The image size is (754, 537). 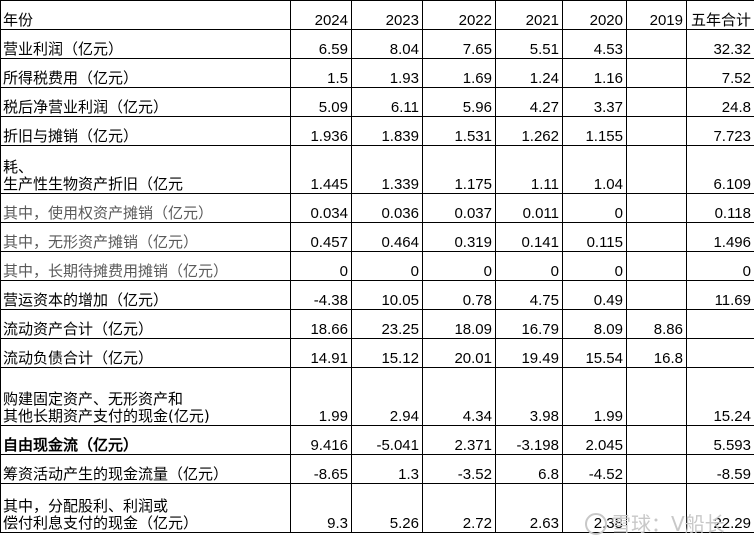 I want to click on row-label: 筹资活动产生的现金流量（亿元）, so click(x=145, y=469).